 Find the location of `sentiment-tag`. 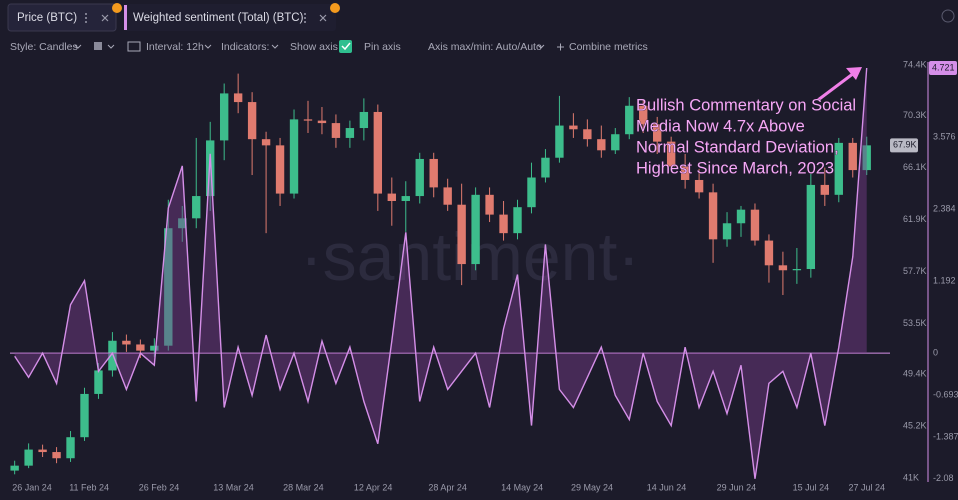

sentiment-tag is located at coordinates (943, 67).